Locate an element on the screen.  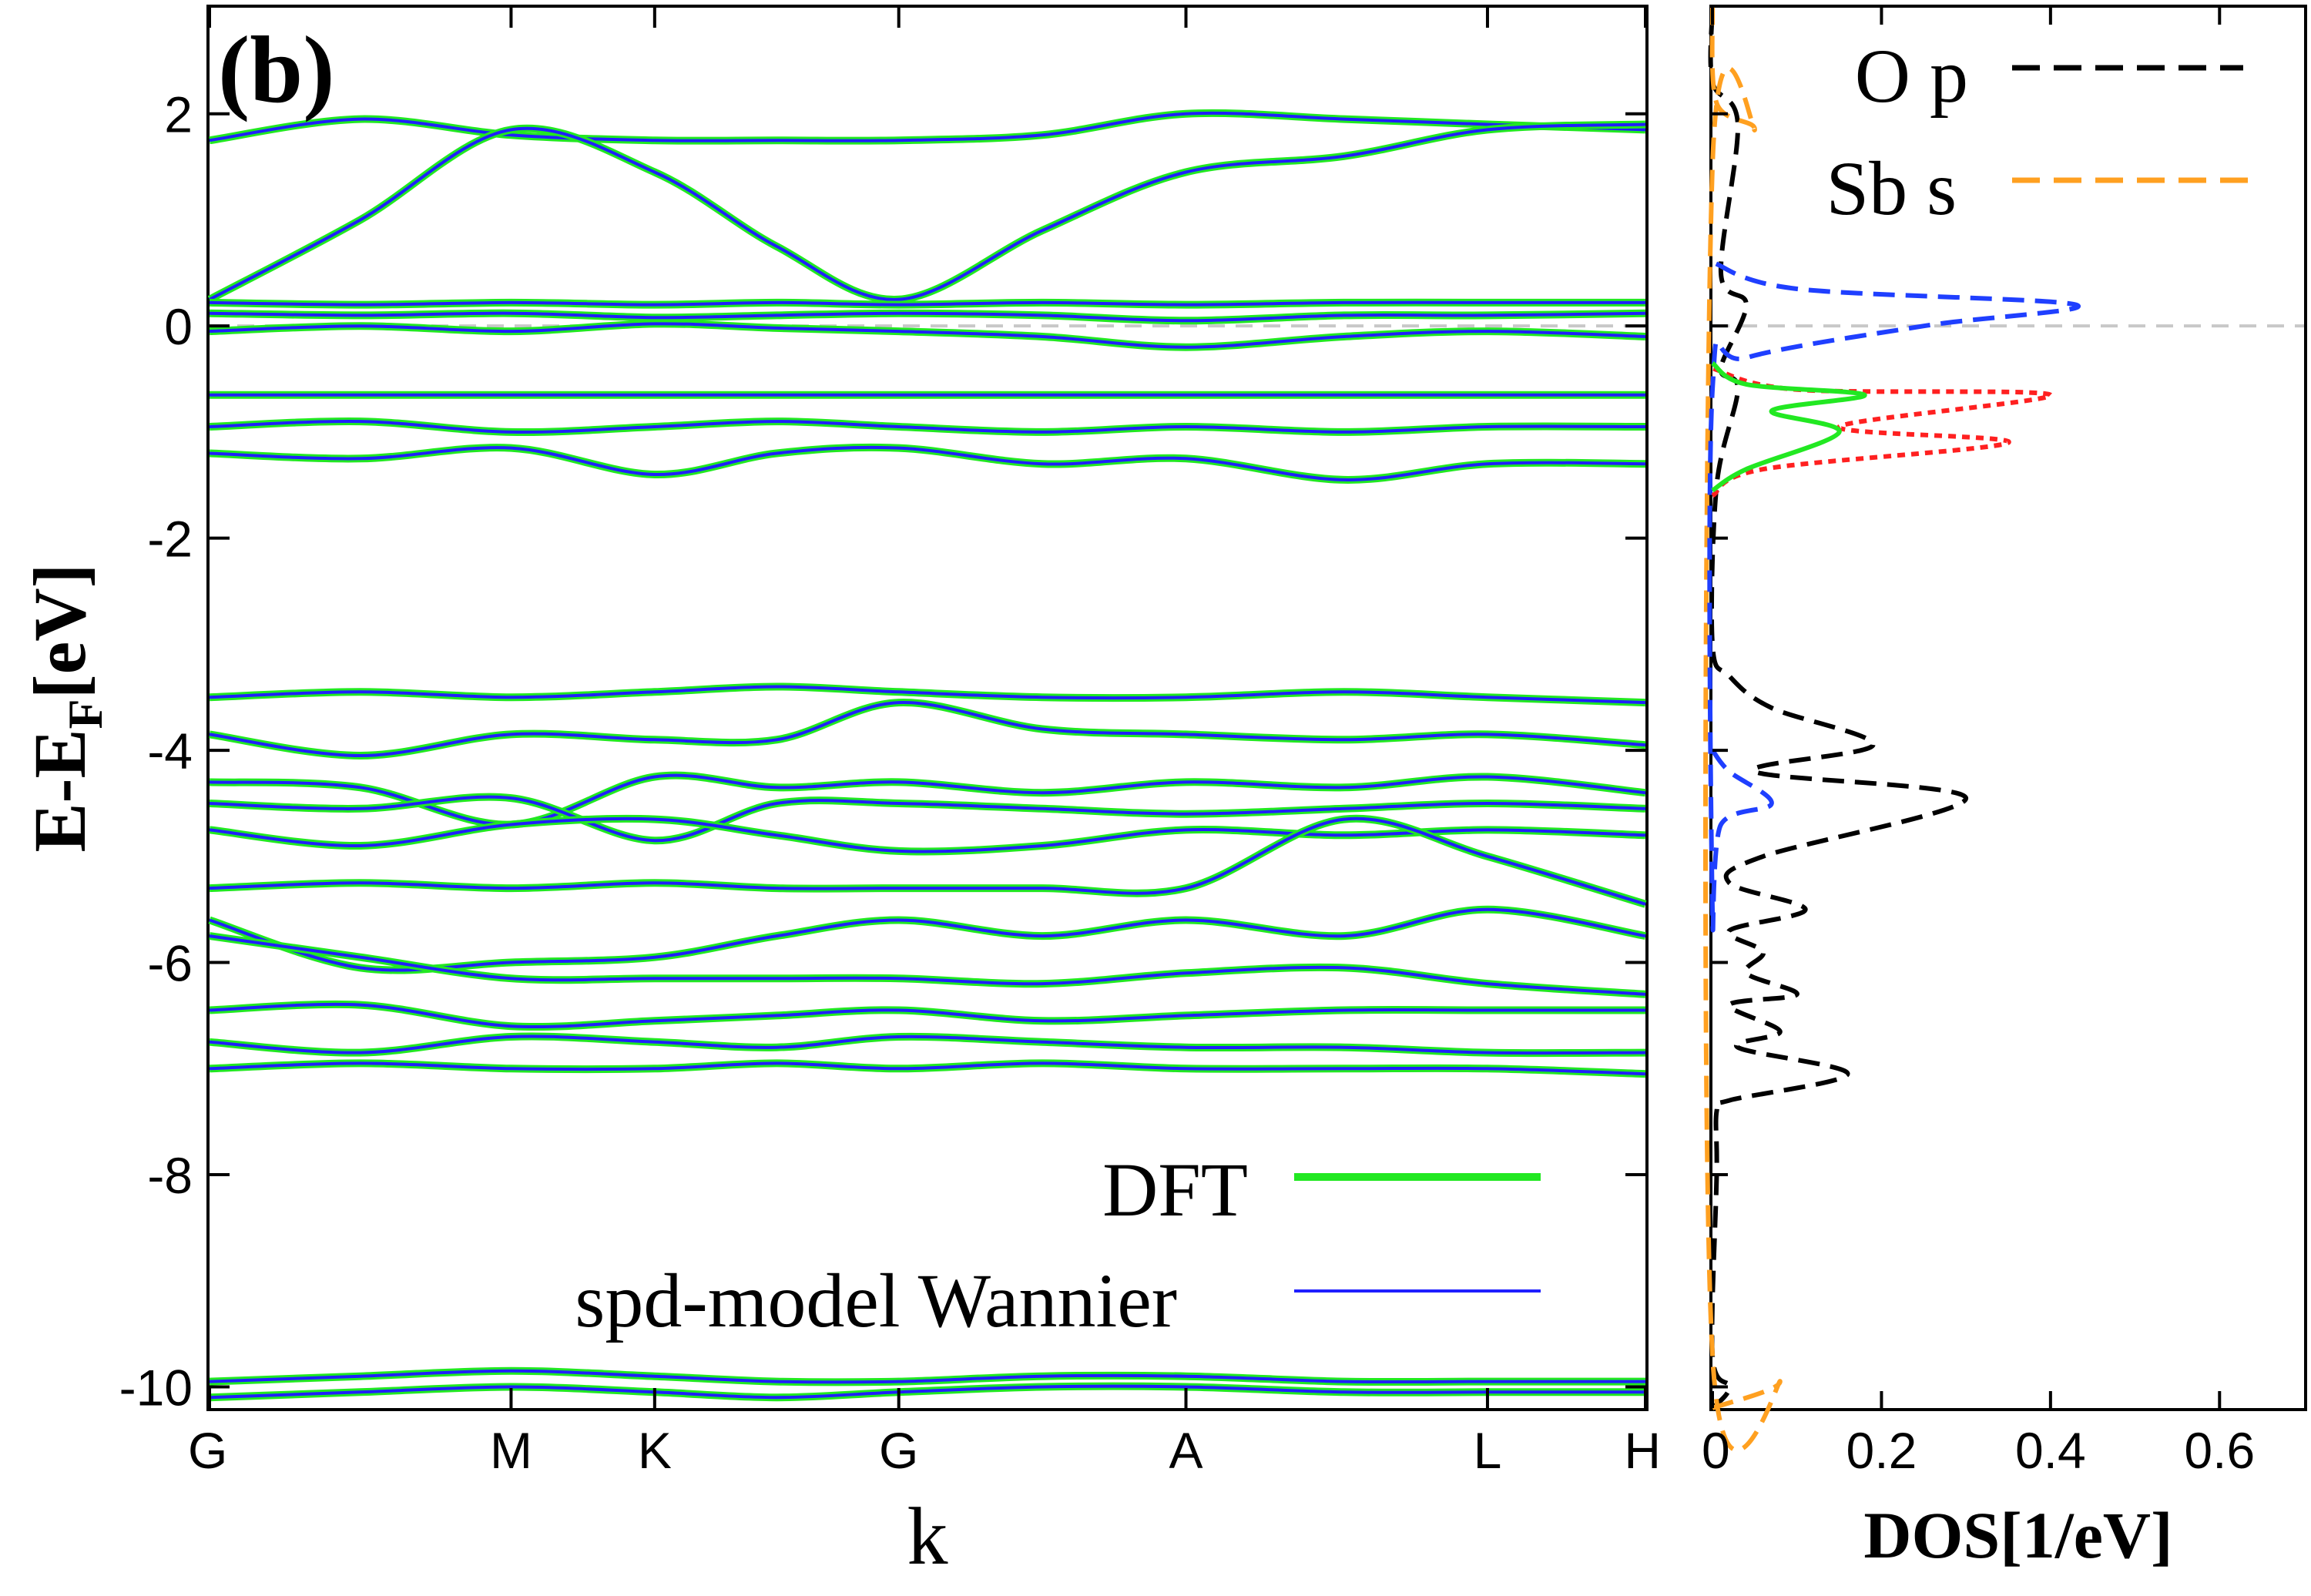
dos-legend: O p Sb s is located at coordinates (2039, 132).